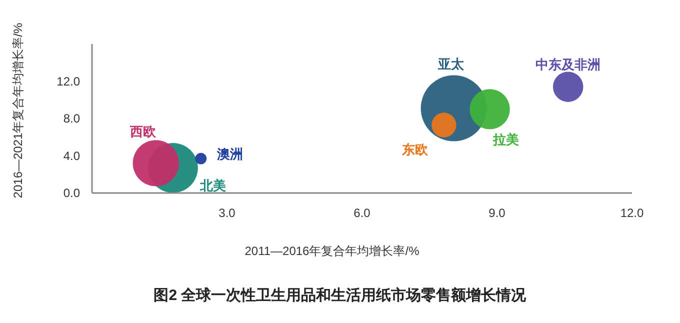  What do you see at coordinates (227, 213) in the screenshot?
I see `x-tick-label: 3.0` at bounding box center [227, 213].